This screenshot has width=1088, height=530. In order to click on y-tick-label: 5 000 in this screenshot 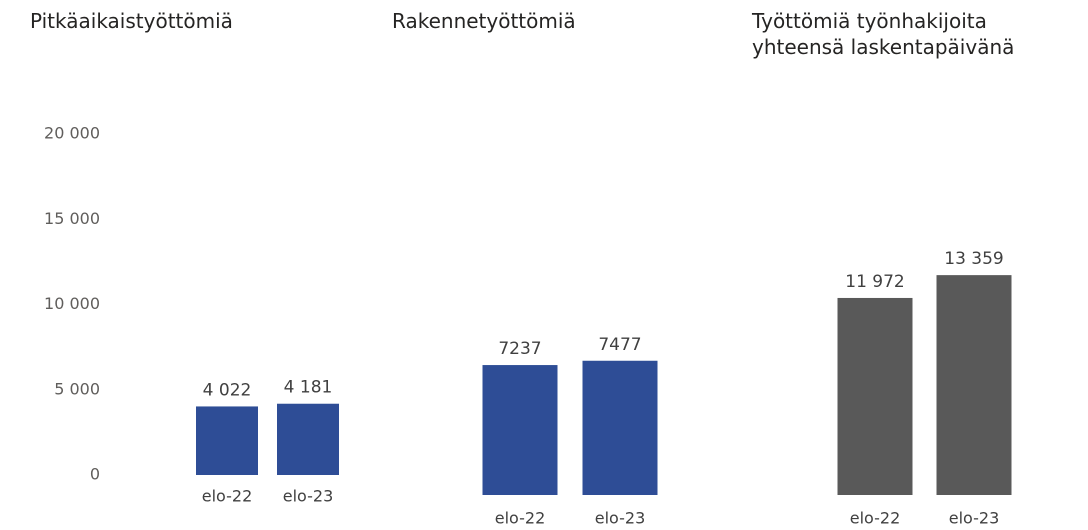, I will do `click(77, 388)`.